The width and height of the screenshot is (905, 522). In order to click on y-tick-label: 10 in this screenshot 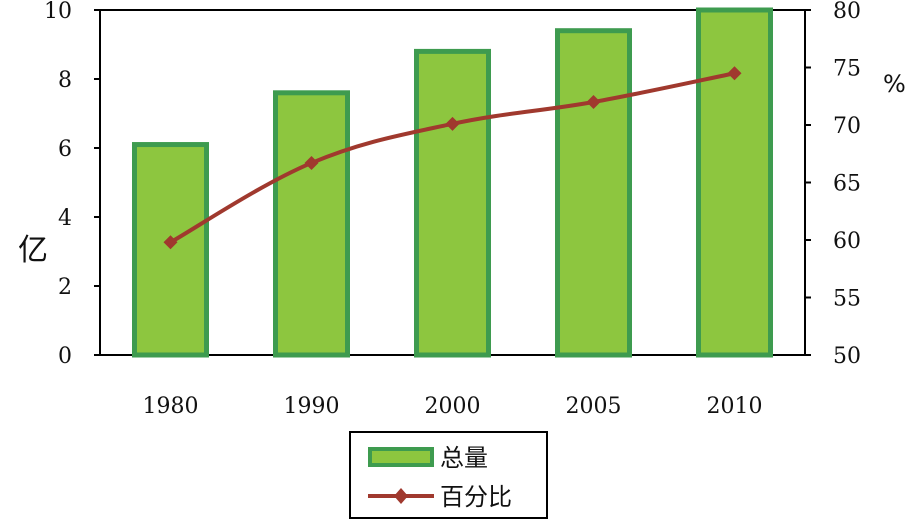, I will do `click(58, 12)`.